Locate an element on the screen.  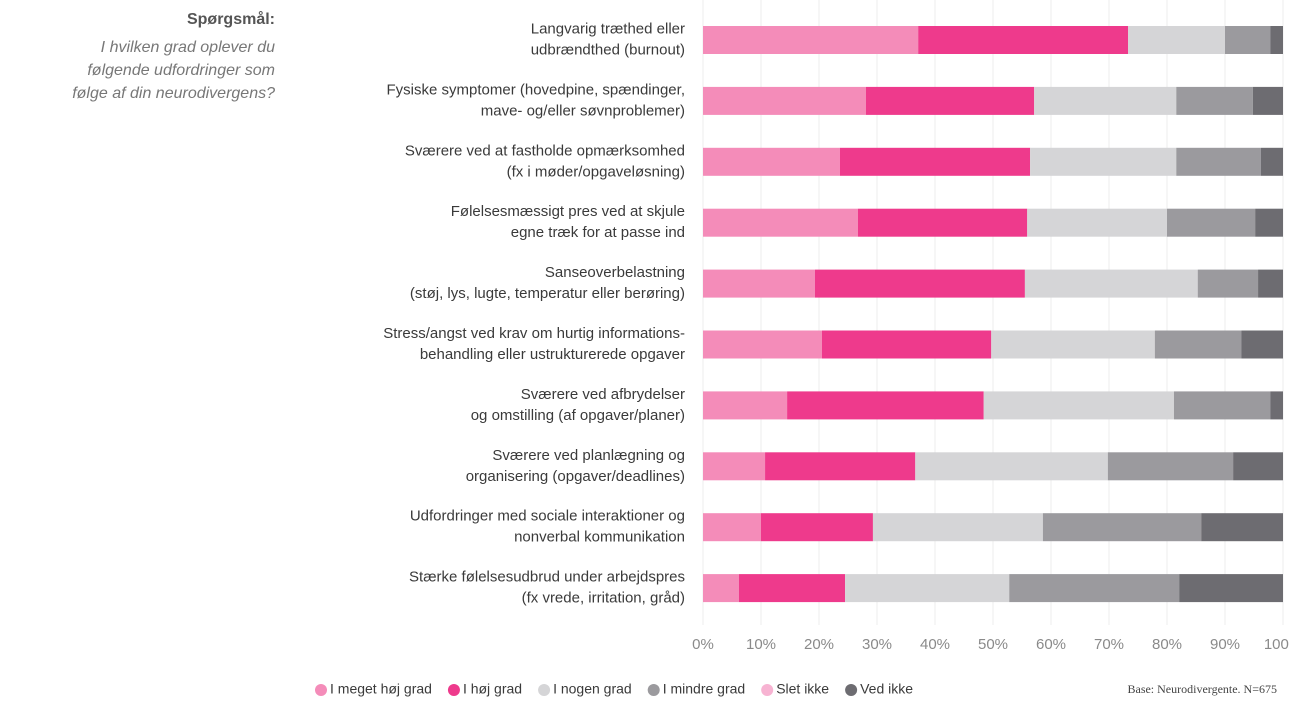
x-tick-label: 50% is located at coordinates (993, 644).